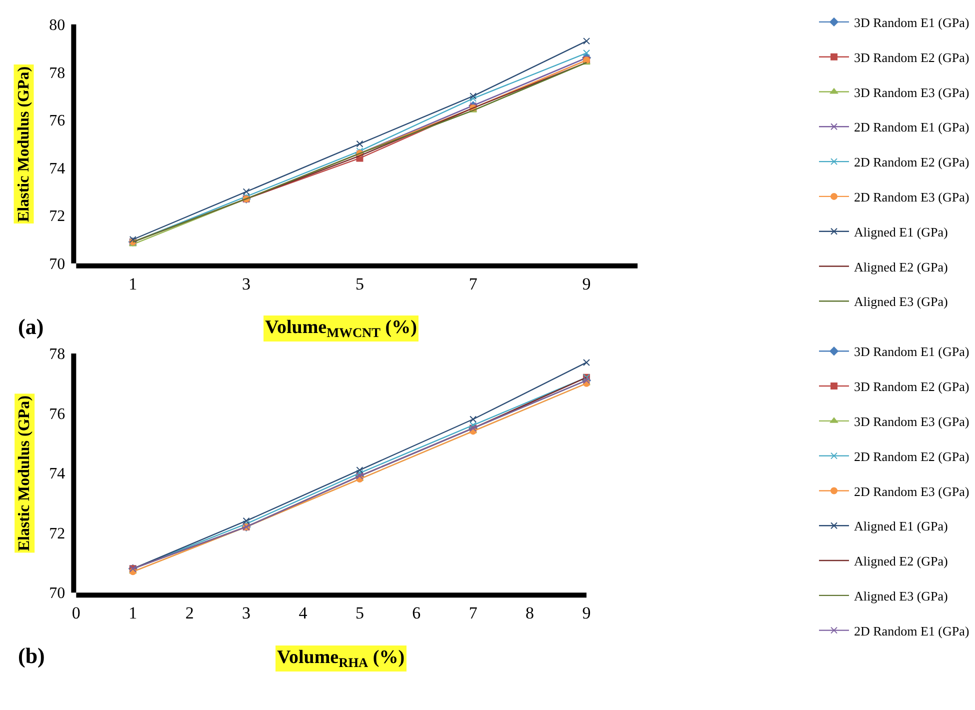 This screenshot has width=975, height=710. I want to click on x-tick-label: 6, so click(416, 613).